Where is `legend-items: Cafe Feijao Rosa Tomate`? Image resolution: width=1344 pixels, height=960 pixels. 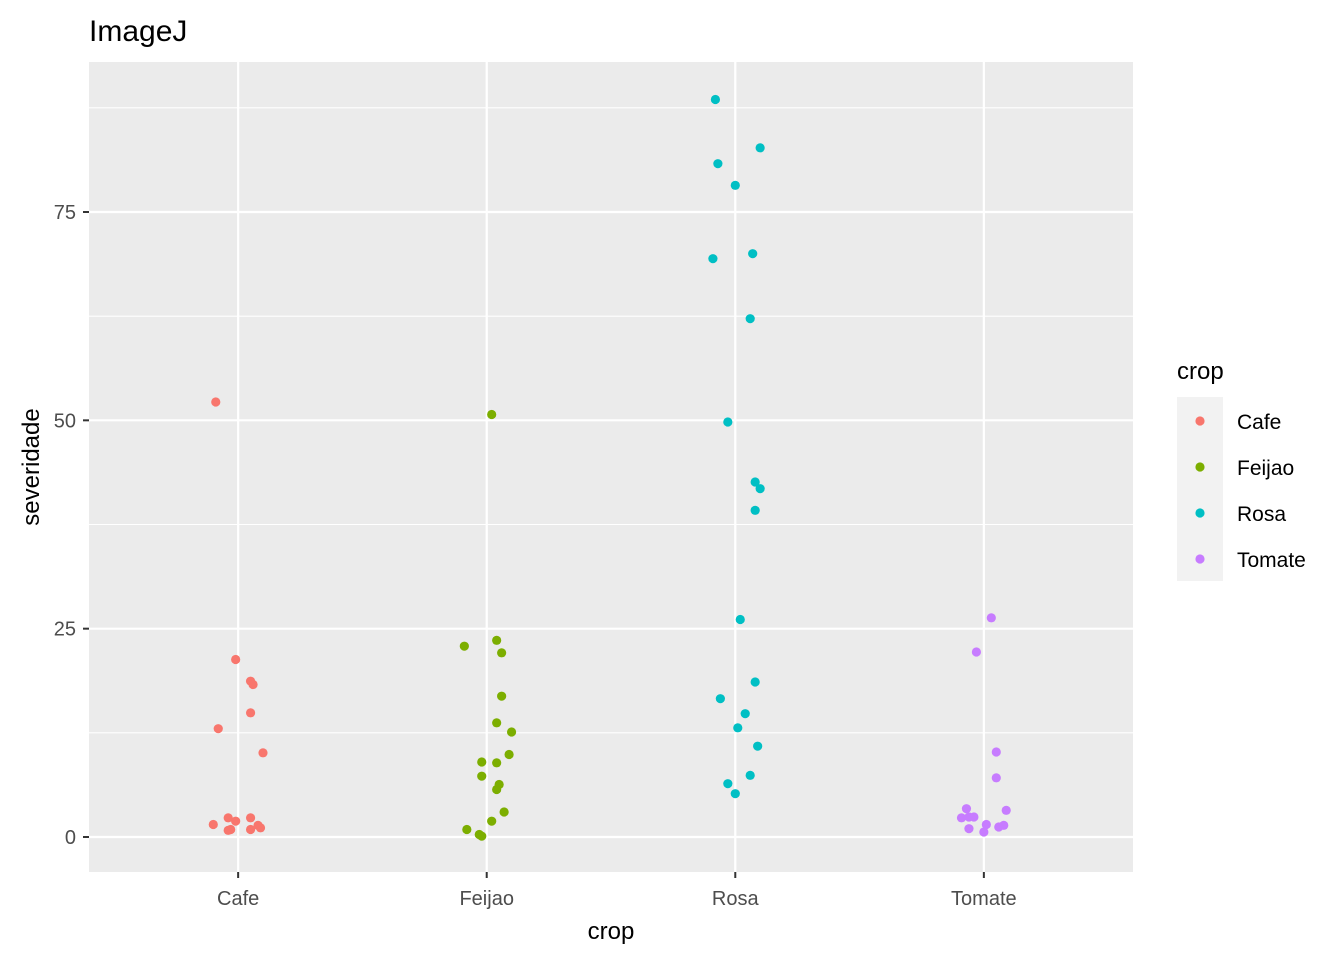 legend-items: Cafe Feijao Rosa Tomate is located at coordinates (1250, 491).